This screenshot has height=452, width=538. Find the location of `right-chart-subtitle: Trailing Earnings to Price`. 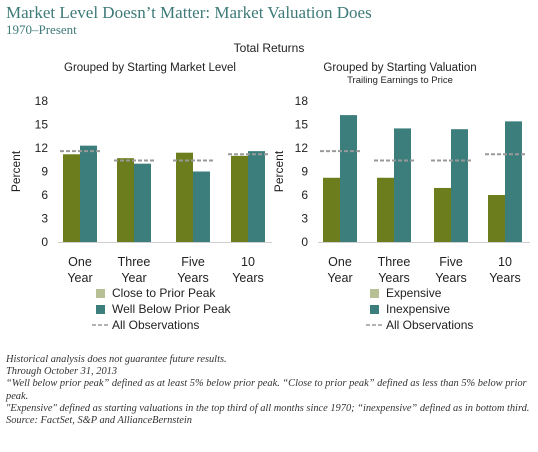

right-chart-subtitle: Trailing Earnings to Price is located at coordinates (400, 80).